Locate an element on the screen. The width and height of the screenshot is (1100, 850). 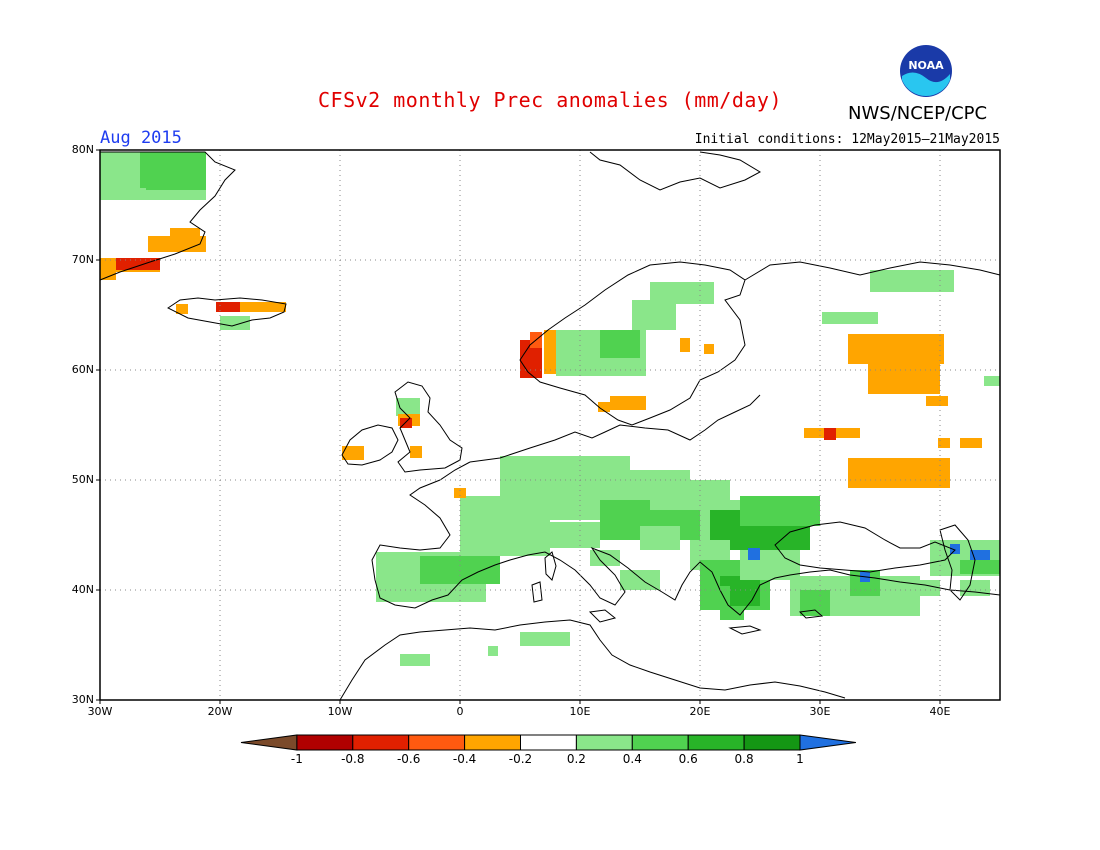
colorbar-label: -0.6 is located at coordinates (408, 759).